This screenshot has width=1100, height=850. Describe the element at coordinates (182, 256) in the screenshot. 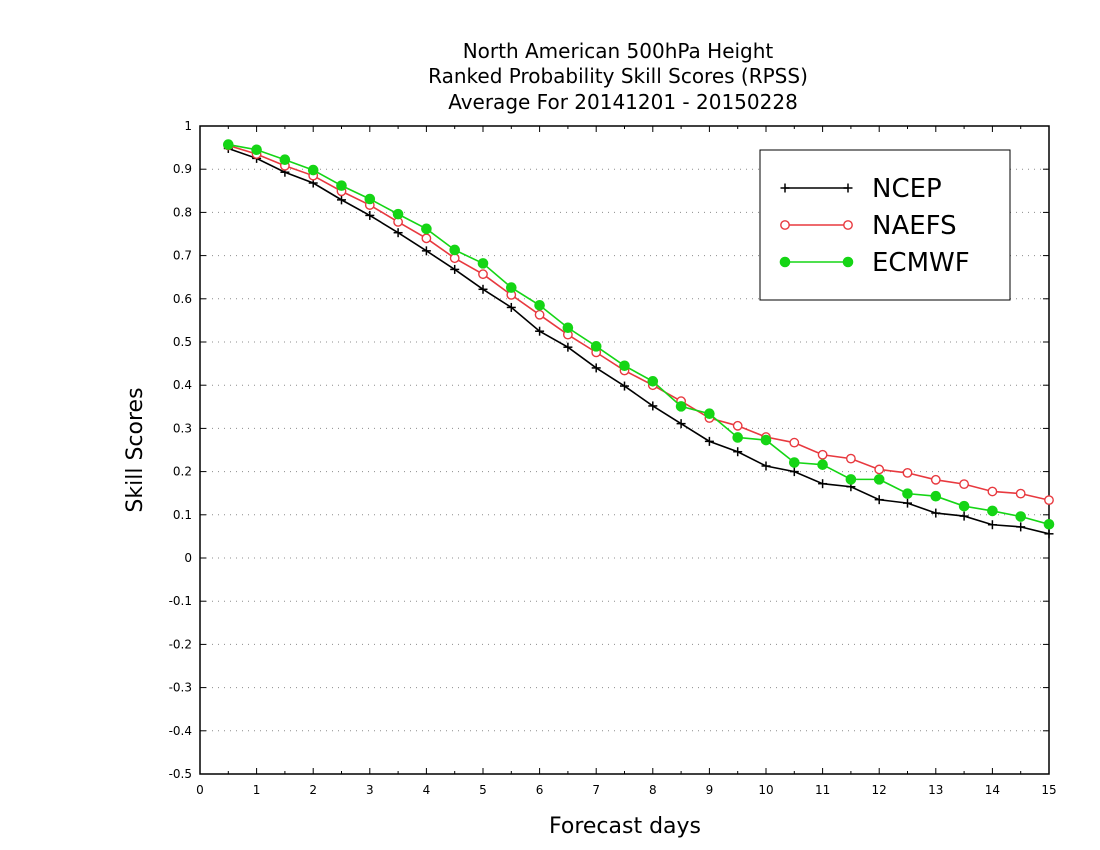

I see `y-tick-label: 0.7` at that location.